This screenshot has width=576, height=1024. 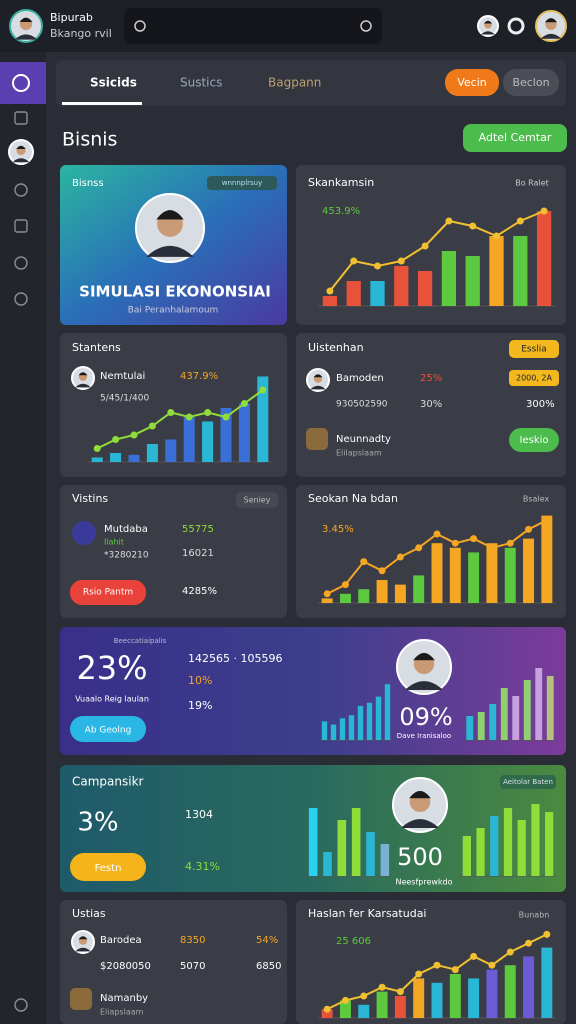 What do you see at coordinates (515, 138) in the screenshot?
I see `action-button` at bounding box center [515, 138].